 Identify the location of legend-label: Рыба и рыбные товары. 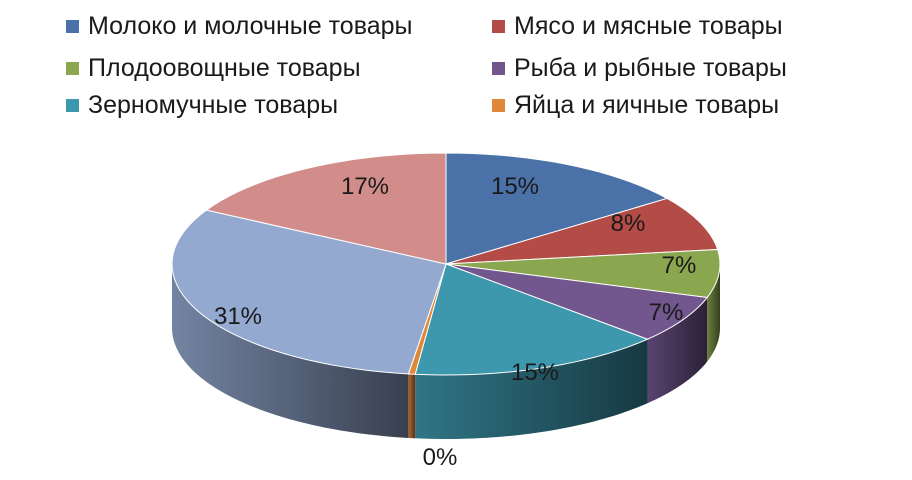
(650, 68).